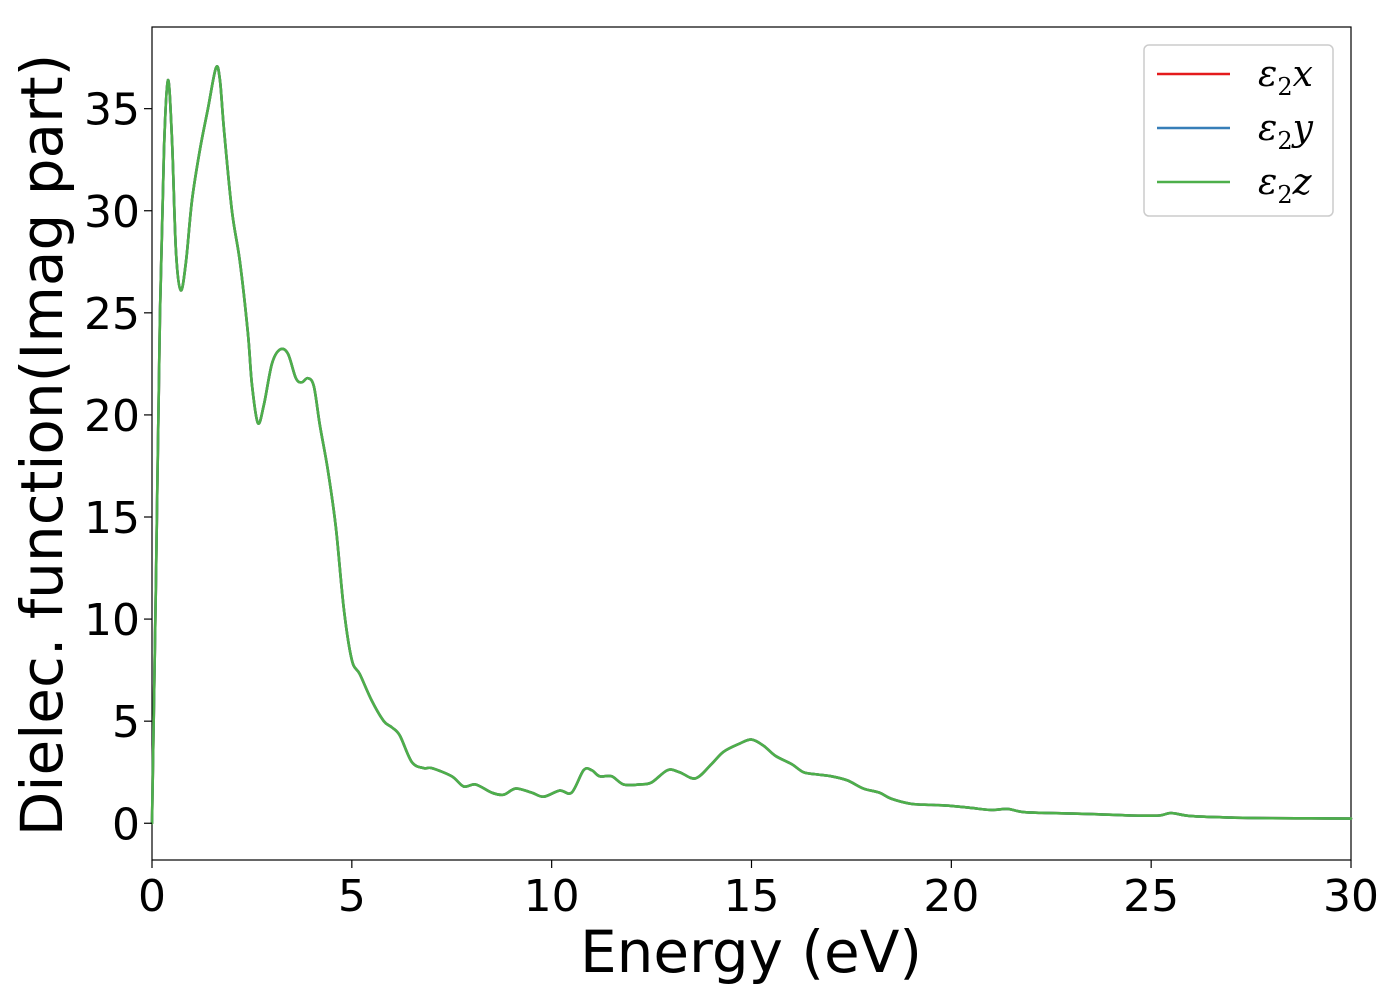 Image resolution: width=1400 pixels, height=1000 pixels. I want to click on legend-label-z: ε2z, so click(1285, 185).